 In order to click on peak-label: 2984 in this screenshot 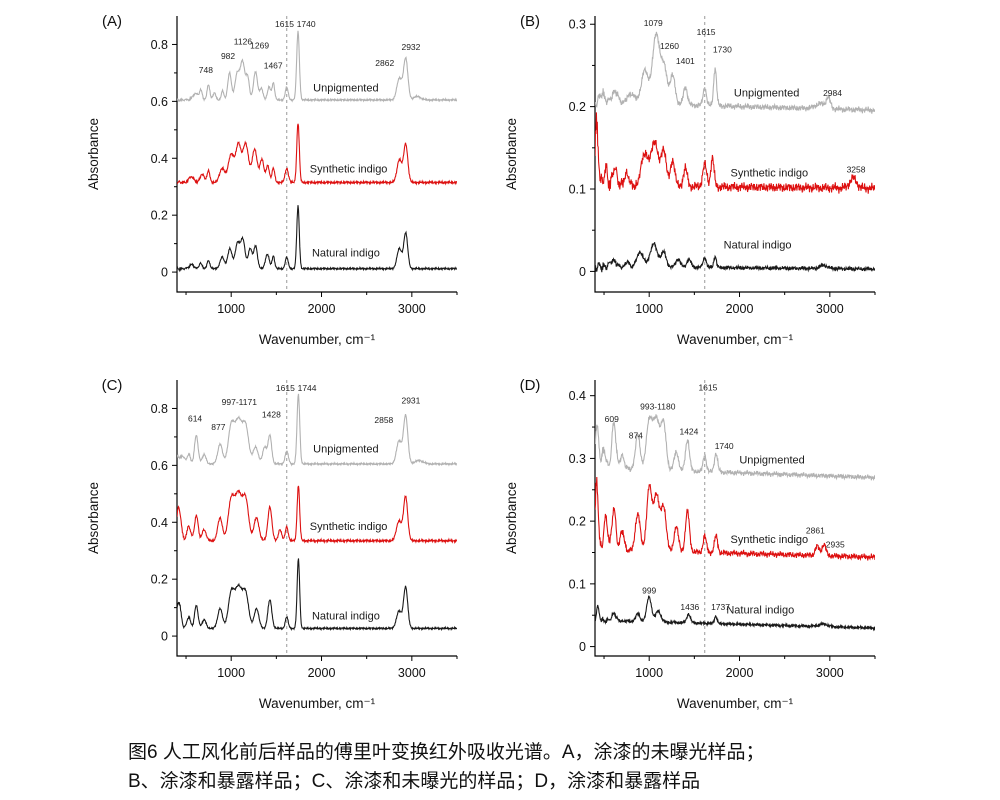, I will do `click(832, 93)`.